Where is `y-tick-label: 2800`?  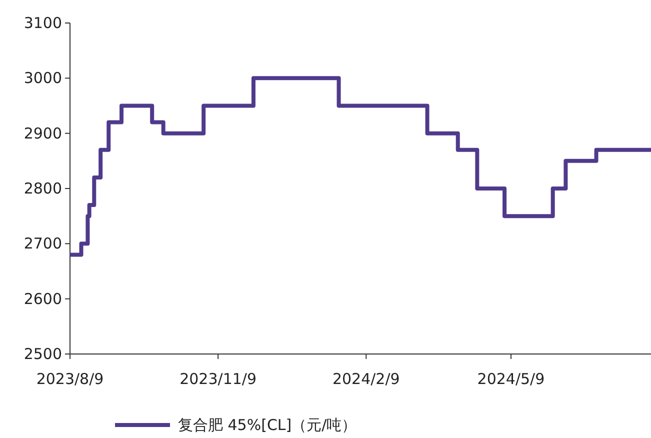
y-tick-label: 2800 is located at coordinates (43, 189).